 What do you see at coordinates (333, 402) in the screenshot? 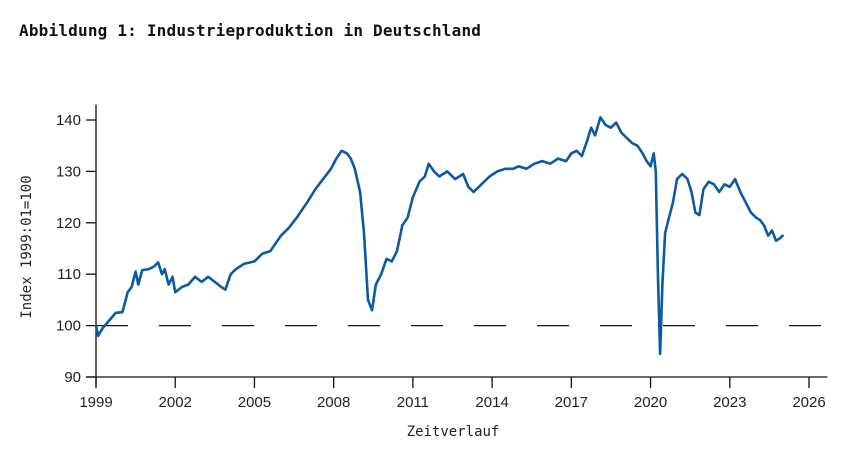
I see `x-tick-label: 2008` at bounding box center [333, 402].